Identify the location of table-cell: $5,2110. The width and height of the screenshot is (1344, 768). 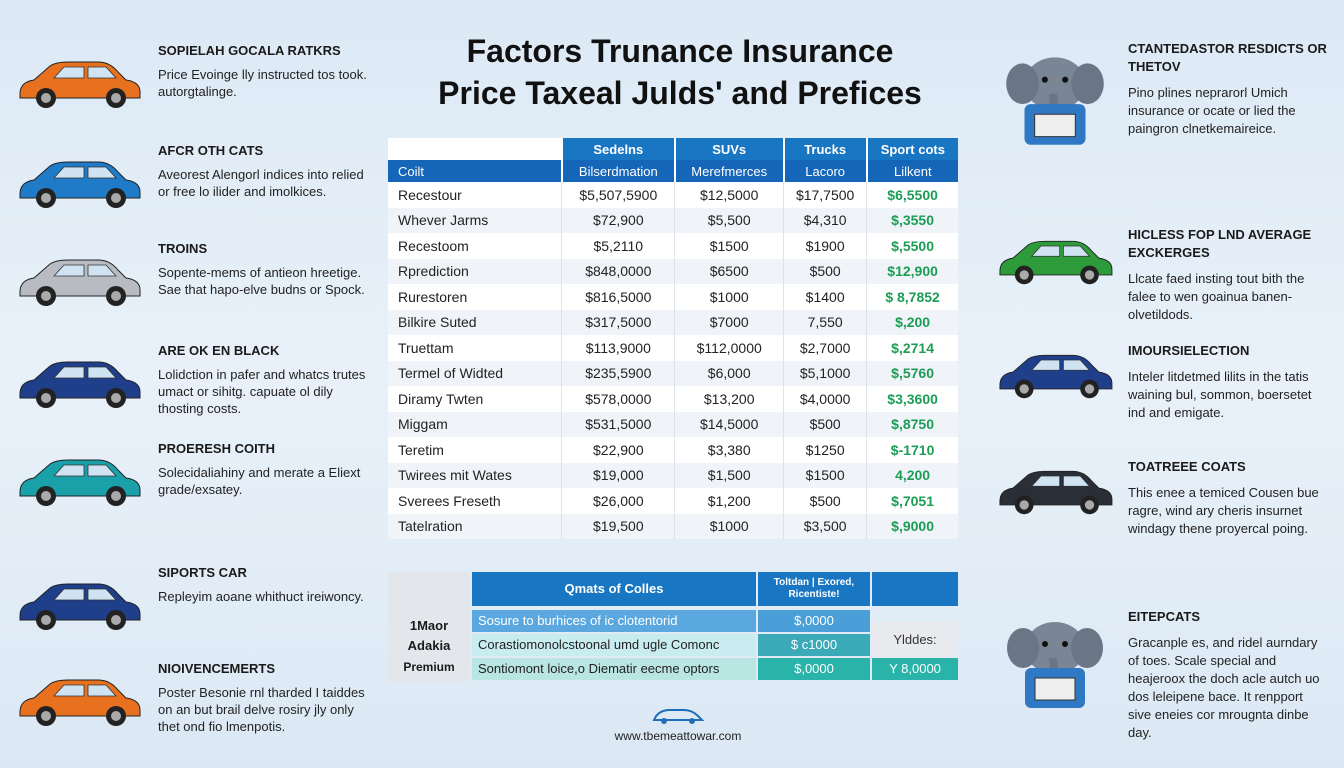
(618, 246).